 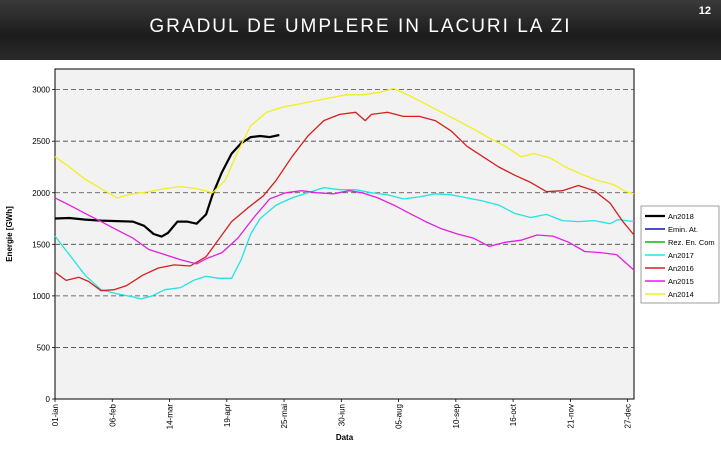 What do you see at coordinates (284, 416) in the screenshot?
I see `x-tick-label: 25-mai` at bounding box center [284, 416].